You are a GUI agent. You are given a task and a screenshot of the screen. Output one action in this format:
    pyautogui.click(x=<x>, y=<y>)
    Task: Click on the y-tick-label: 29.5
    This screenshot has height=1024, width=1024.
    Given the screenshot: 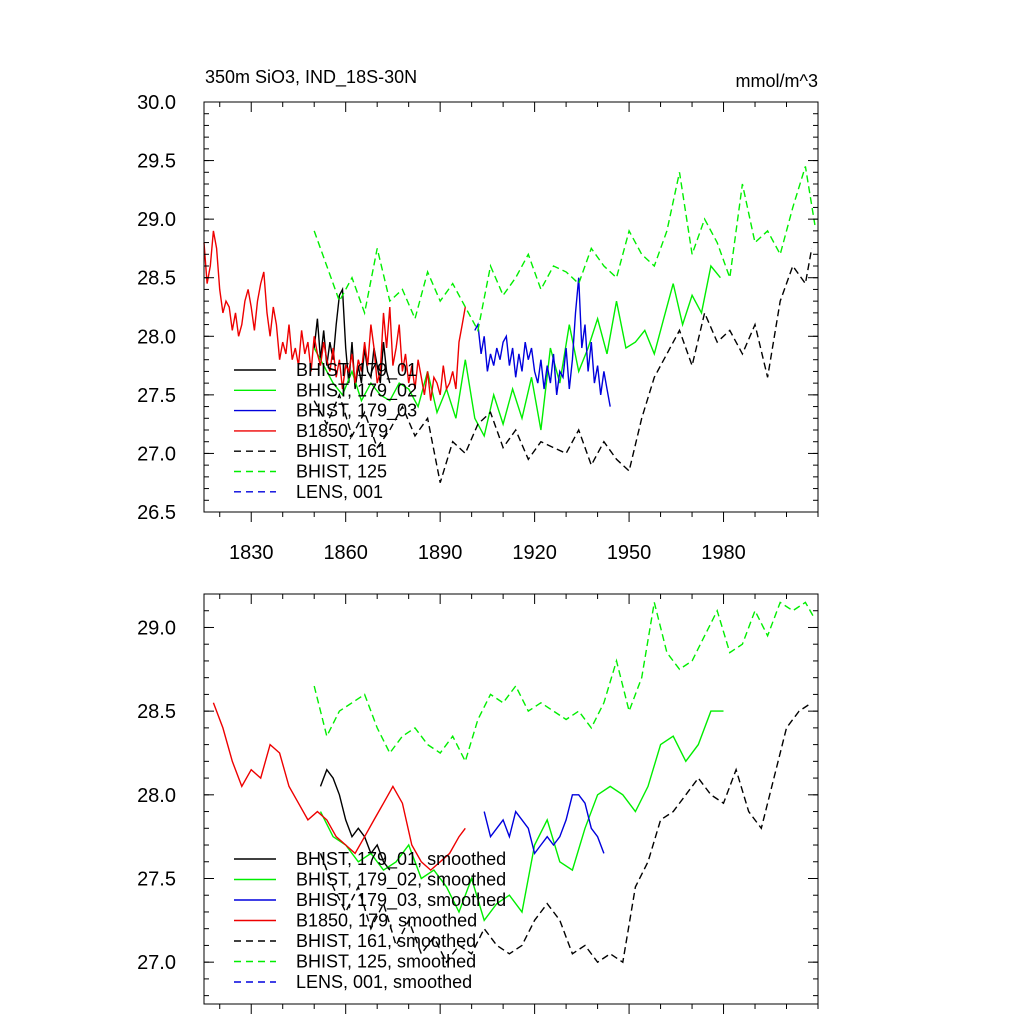 What is the action you would take?
    pyautogui.click(x=156, y=162)
    